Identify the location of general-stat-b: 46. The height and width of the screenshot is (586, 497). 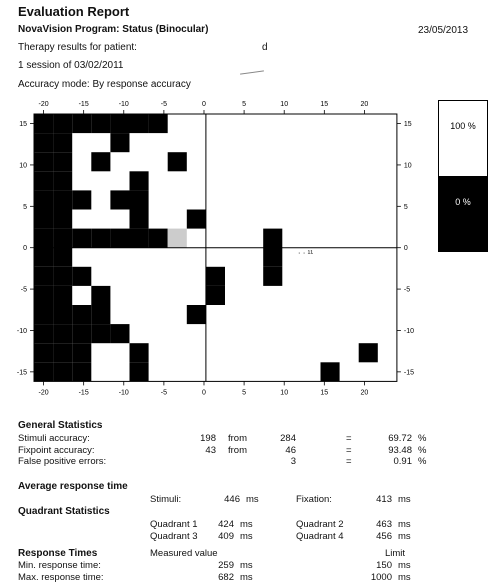
(290, 450).